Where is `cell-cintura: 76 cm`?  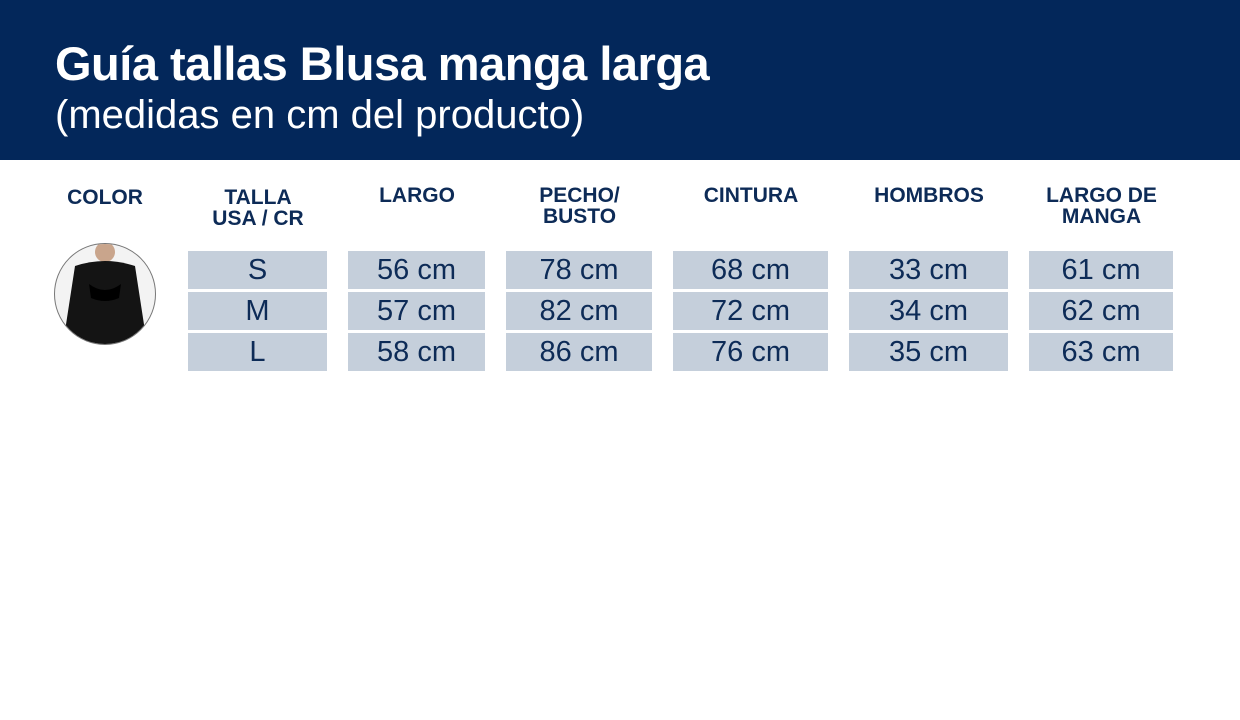 cell-cintura: 76 cm is located at coordinates (750, 352).